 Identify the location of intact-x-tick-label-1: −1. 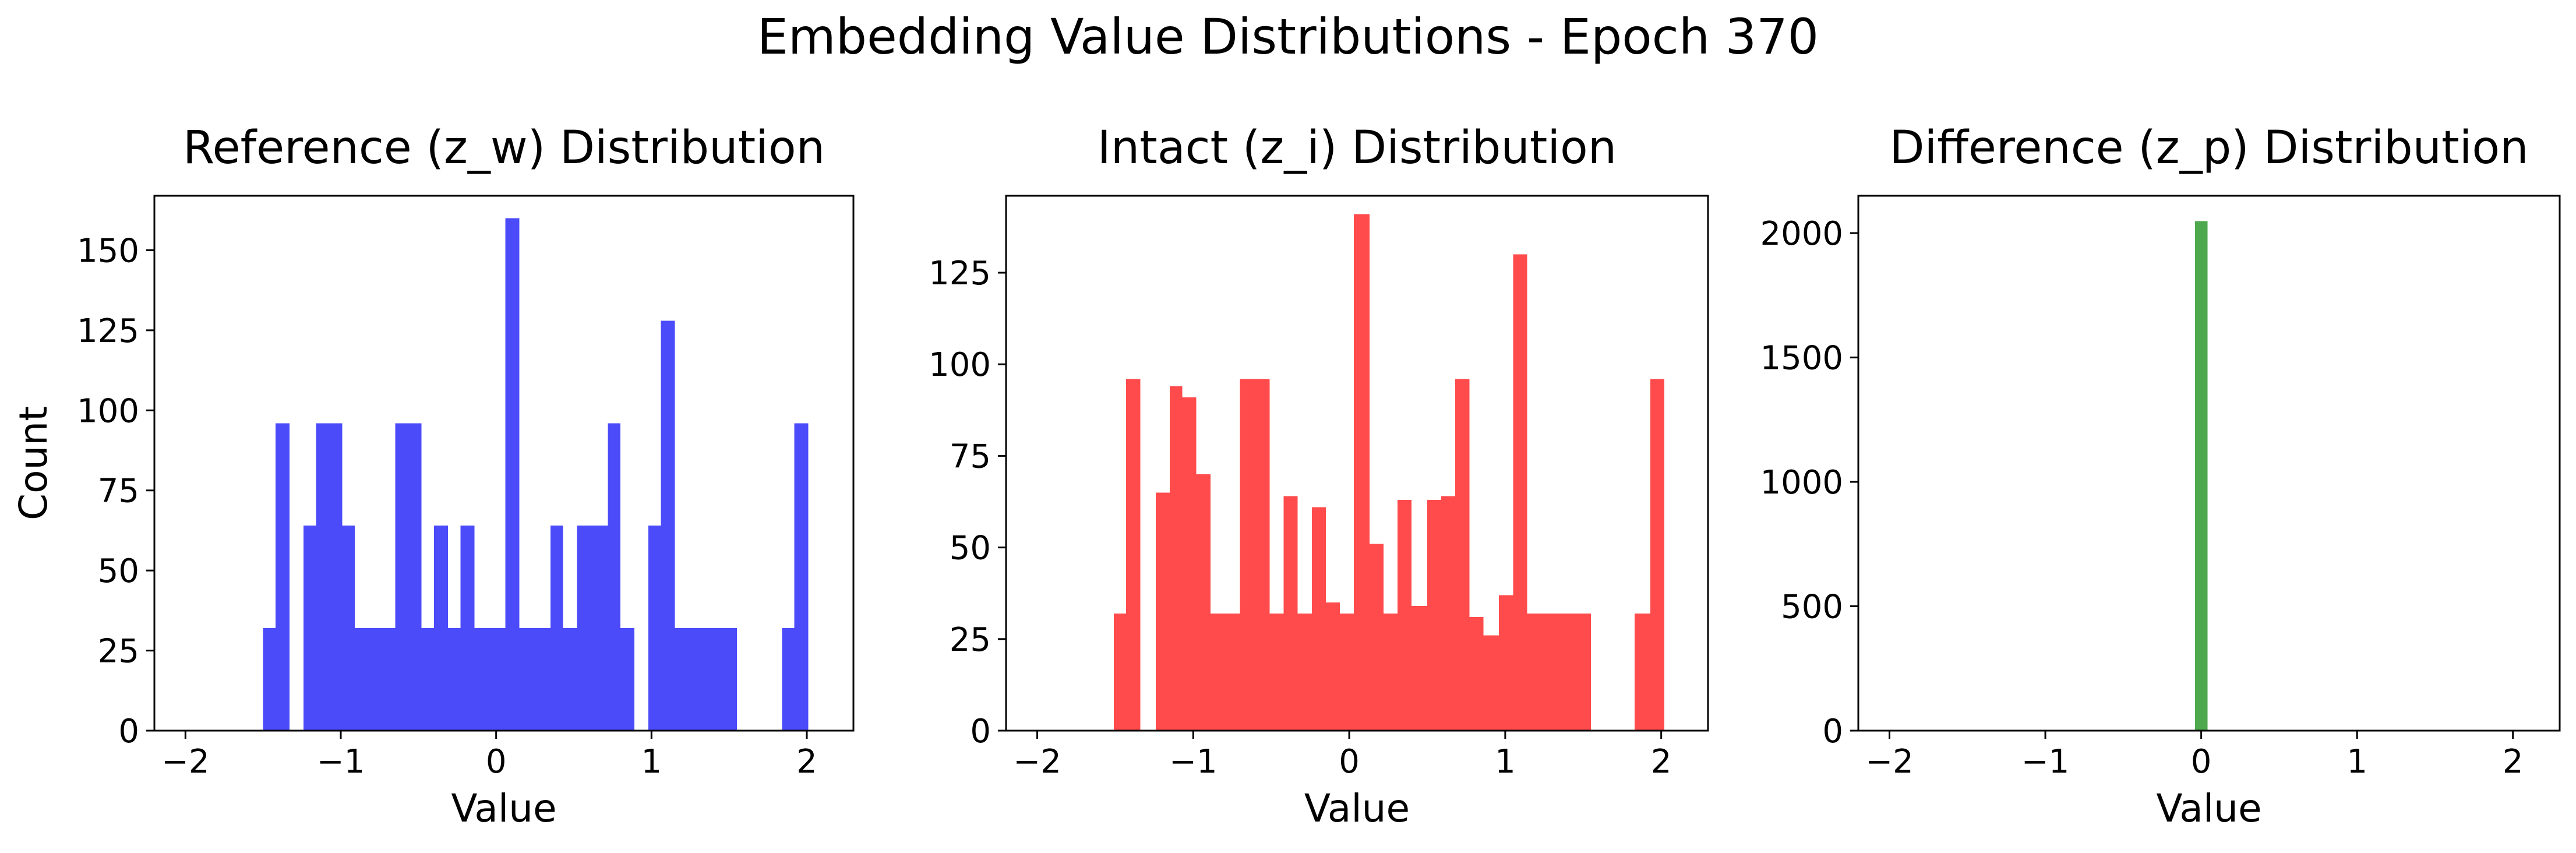
(1194, 762).